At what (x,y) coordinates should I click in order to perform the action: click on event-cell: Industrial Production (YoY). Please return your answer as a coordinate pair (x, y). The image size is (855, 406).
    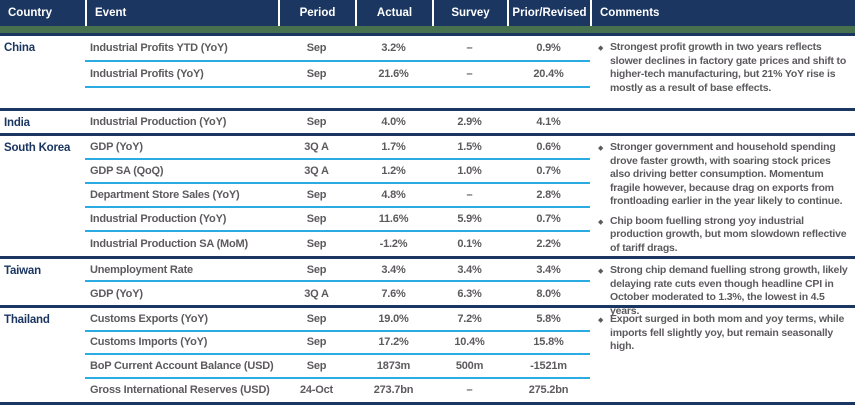
    Looking at the image, I should click on (158, 122).